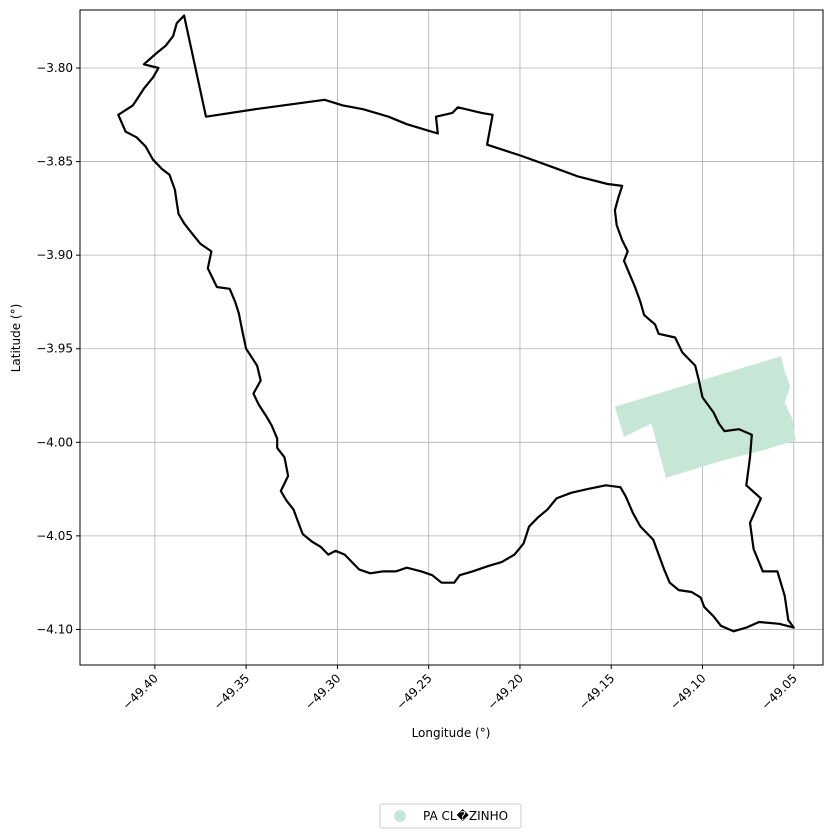 This screenshot has width=832, height=838. What do you see at coordinates (413, 691) in the screenshot?
I see `x-tick-label: −49.25` at bounding box center [413, 691].